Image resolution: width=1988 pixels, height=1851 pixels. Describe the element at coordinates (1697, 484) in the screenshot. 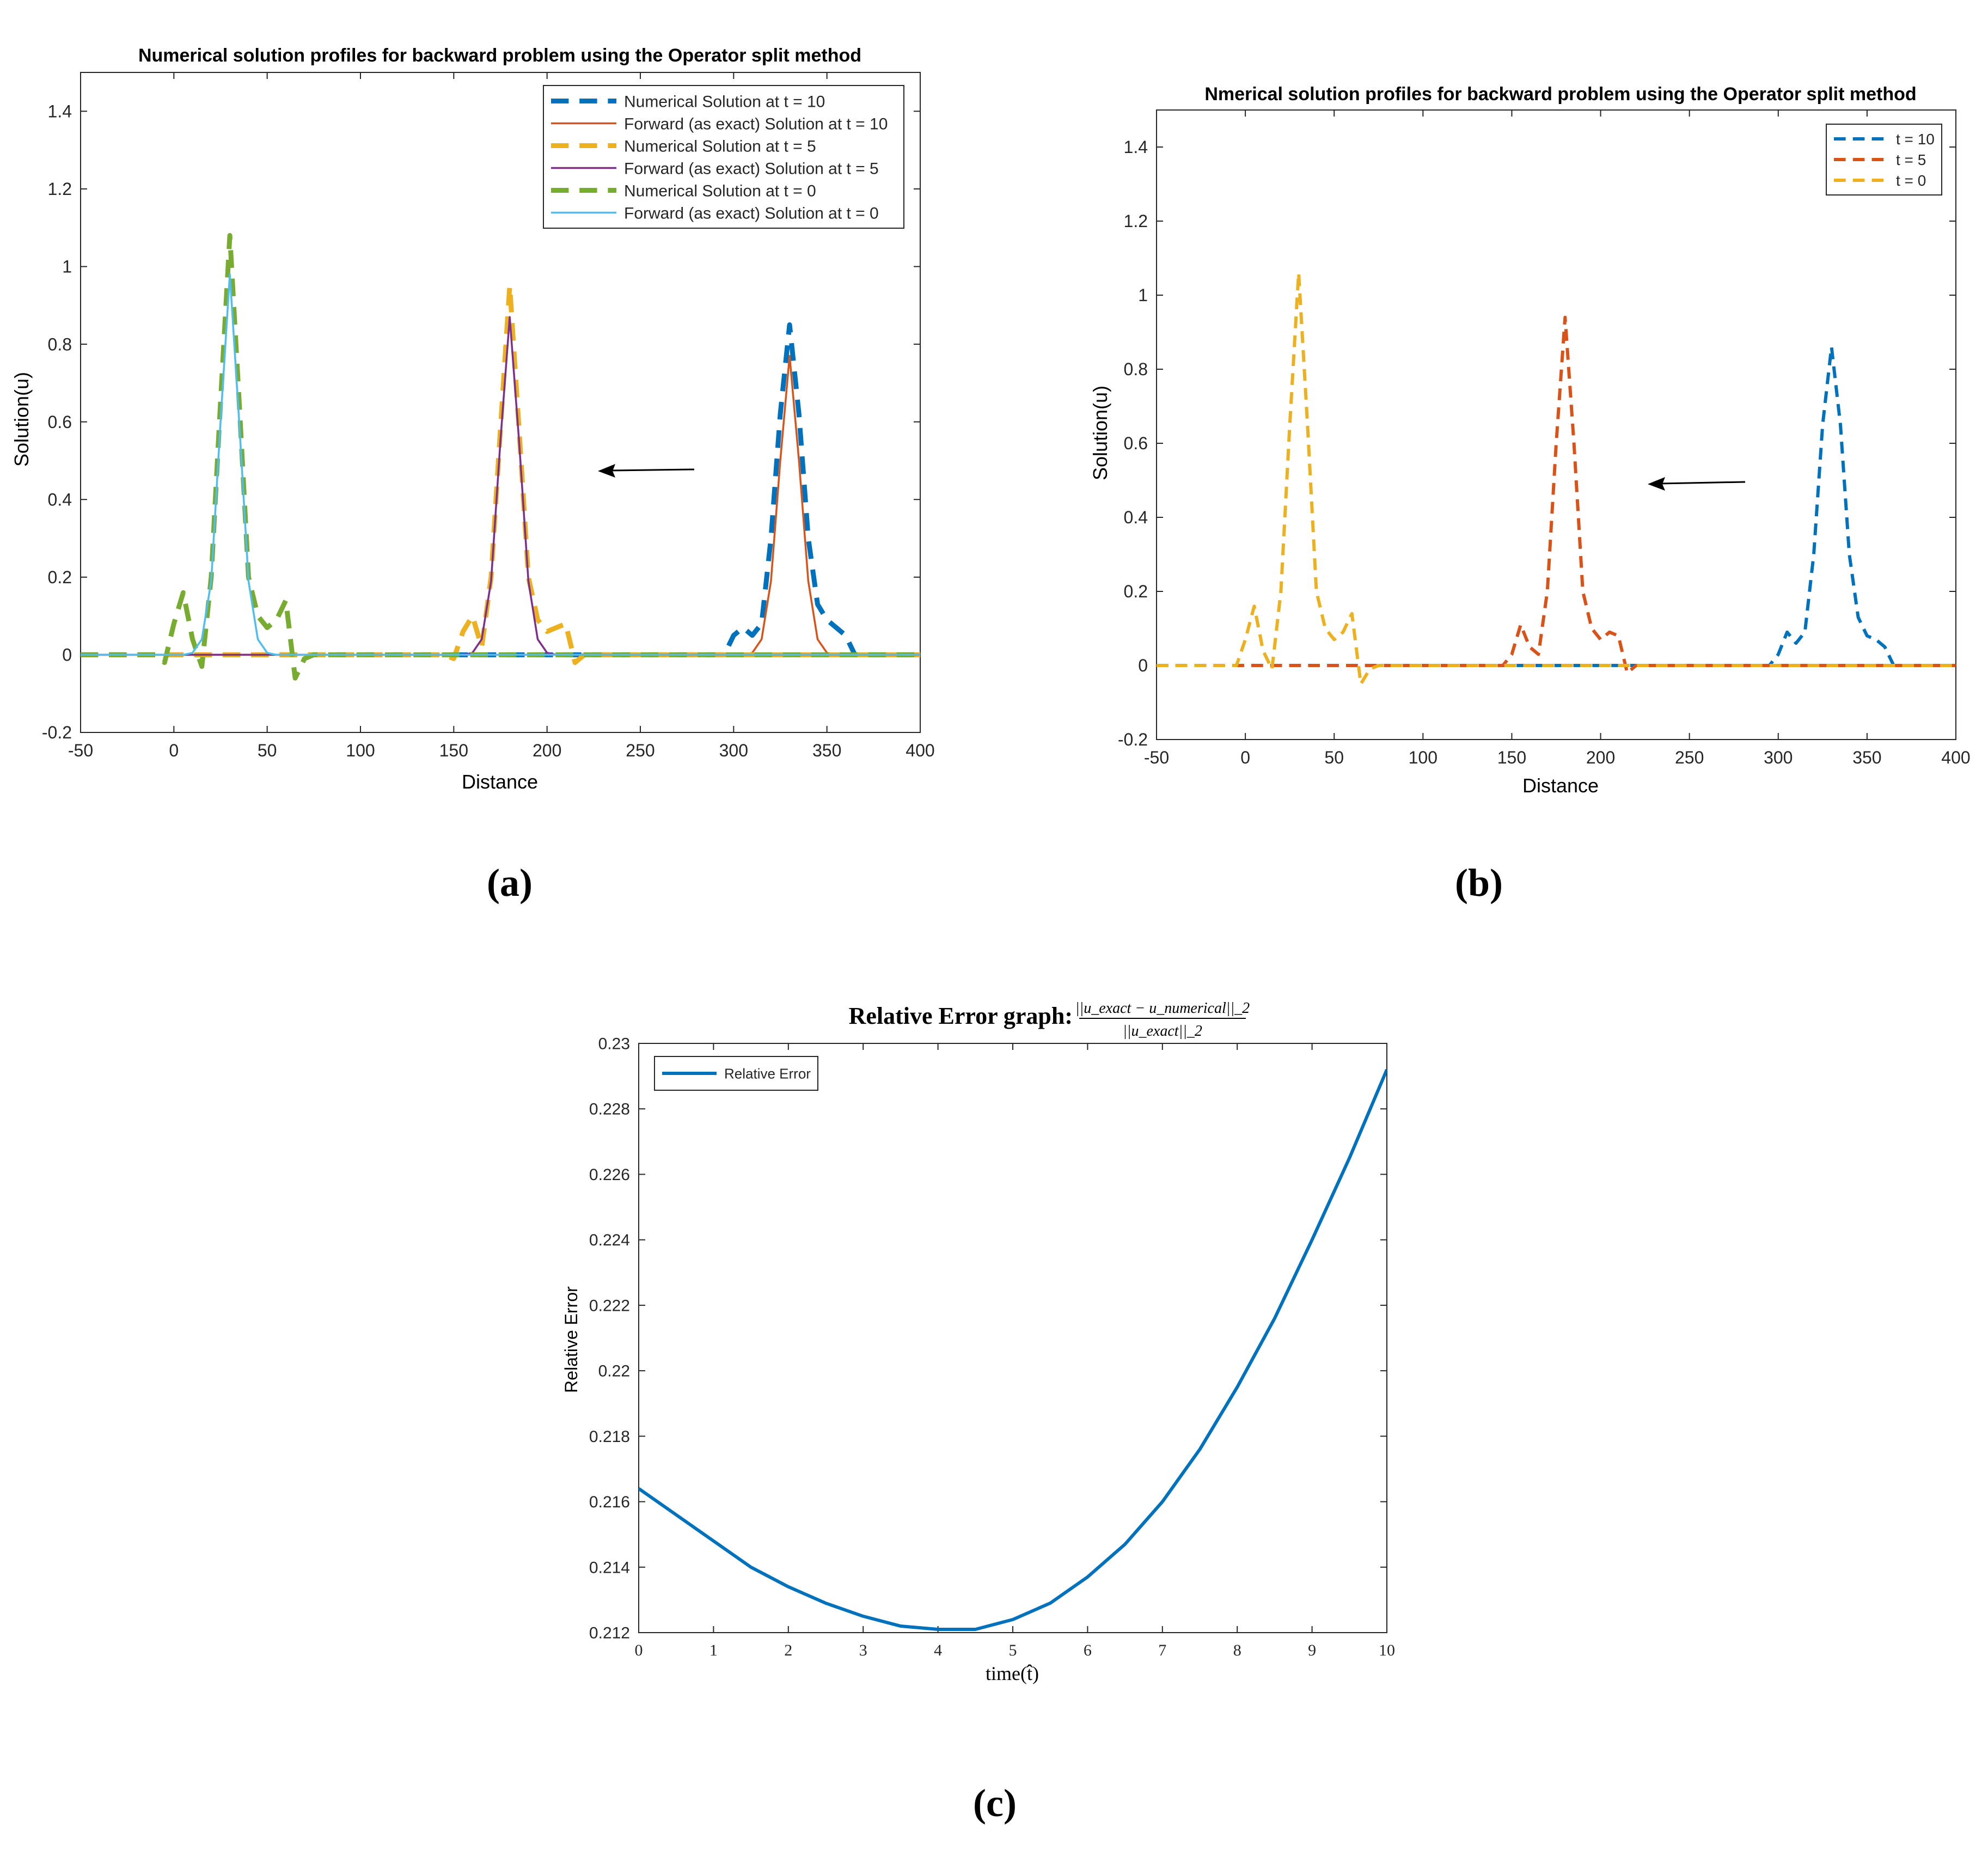

I see `panel-b-direction-arrow` at that location.